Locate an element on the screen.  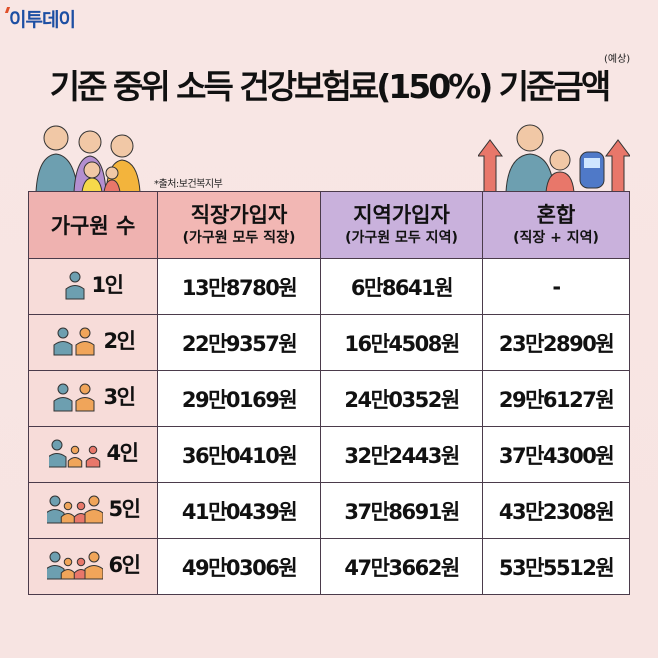
table-row: 6인 49만0306원 47만3662원 53만5512원 is located at coordinates (329, 566).